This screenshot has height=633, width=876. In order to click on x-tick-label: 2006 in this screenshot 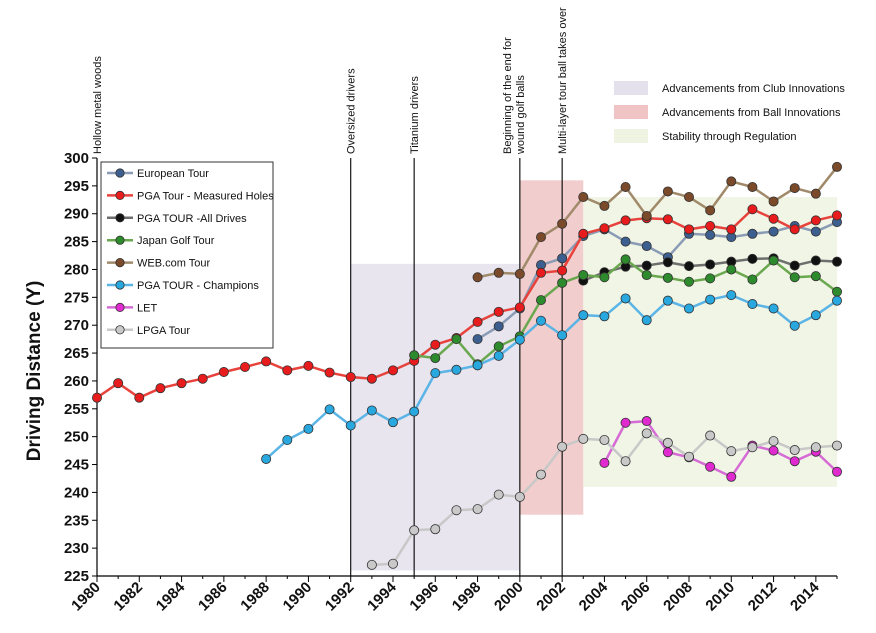, I will do `click(636, 597)`.